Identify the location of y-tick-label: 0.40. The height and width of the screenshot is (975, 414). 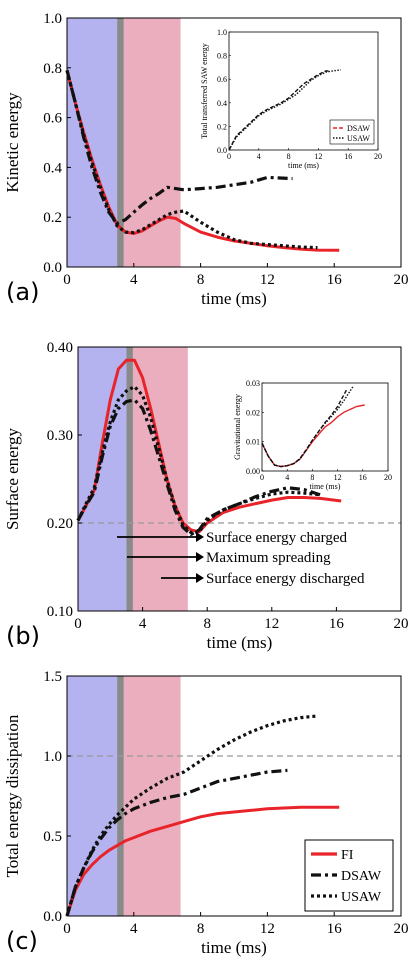
(60, 348).